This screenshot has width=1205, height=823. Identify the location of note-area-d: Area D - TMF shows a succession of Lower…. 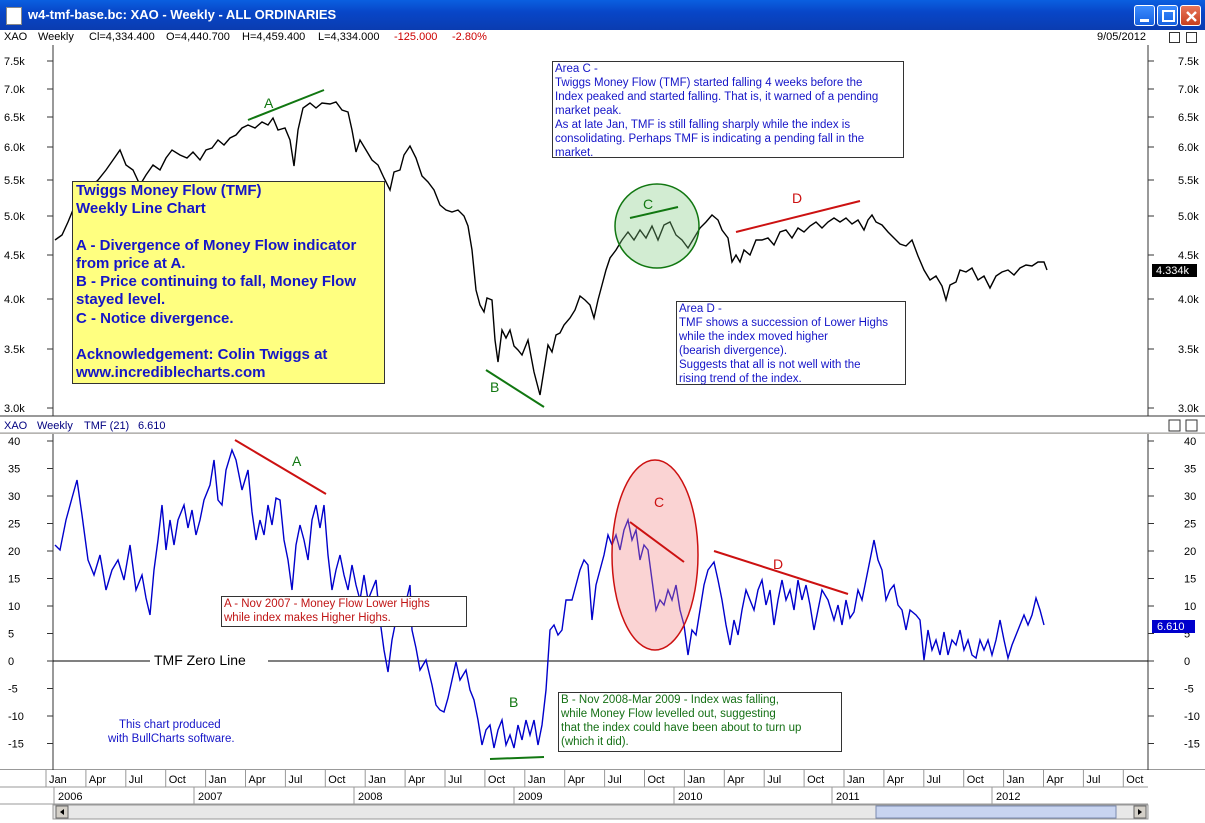
(791, 343).